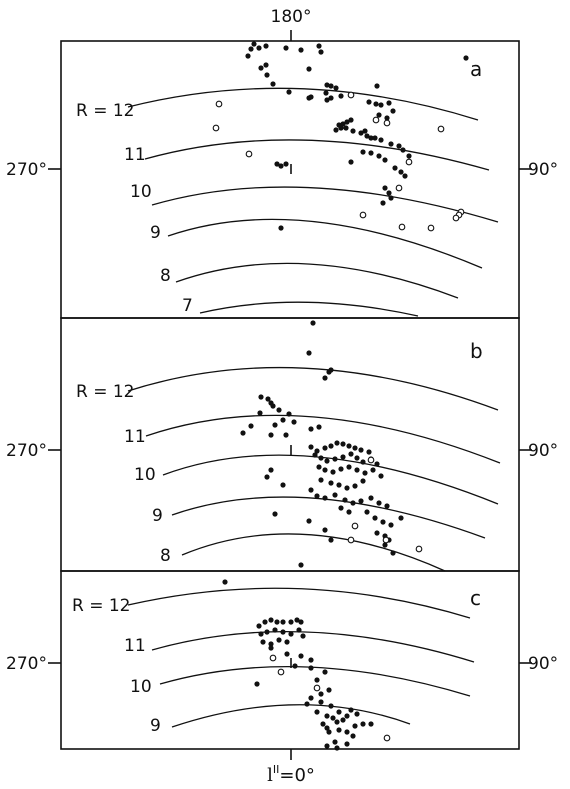  Describe the element at coordinates (330, 479) in the screenshot. I see `curve-b-r10` at that location.